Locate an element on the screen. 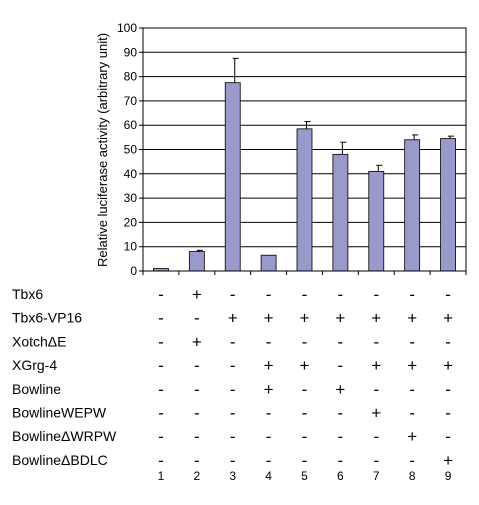 The width and height of the screenshot is (479, 505). y-tick-label: 40 is located at coordinates (131, 174).